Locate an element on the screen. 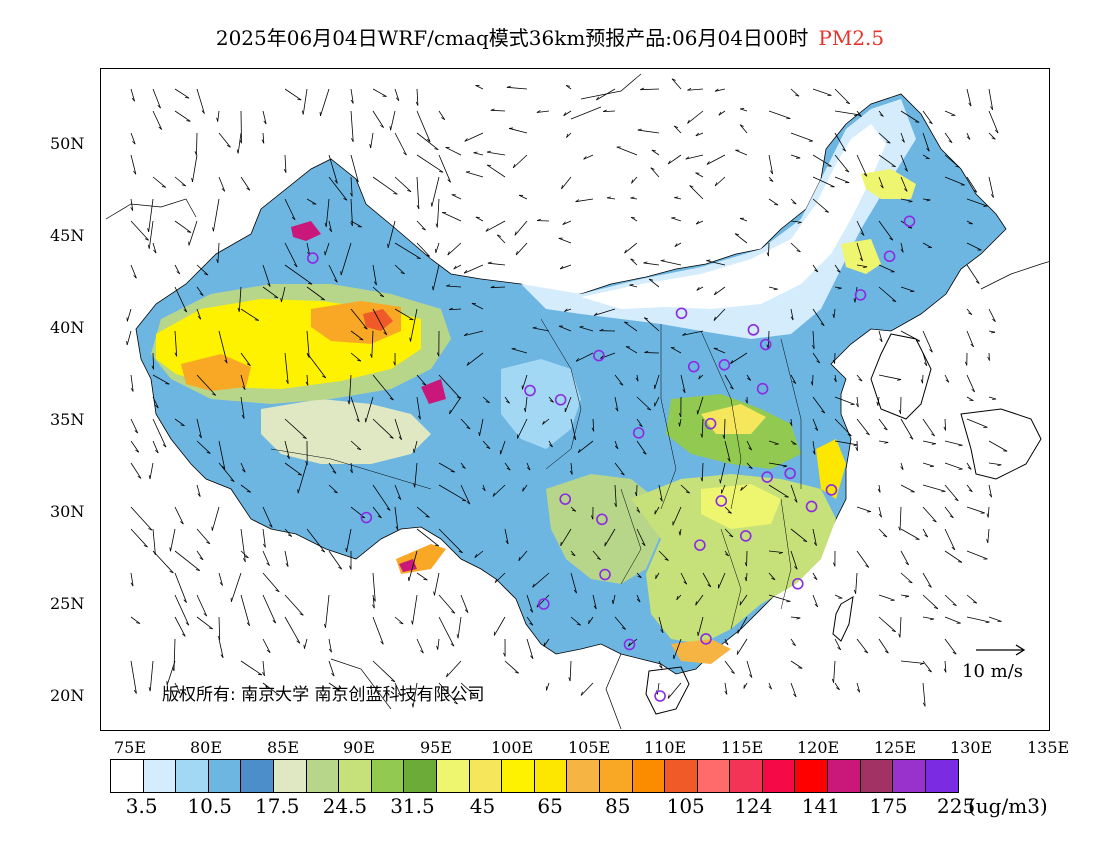 The width and height of the screenshot is (1100, 850). lon-label-100e: 100E is located at coordinates (512, 747).